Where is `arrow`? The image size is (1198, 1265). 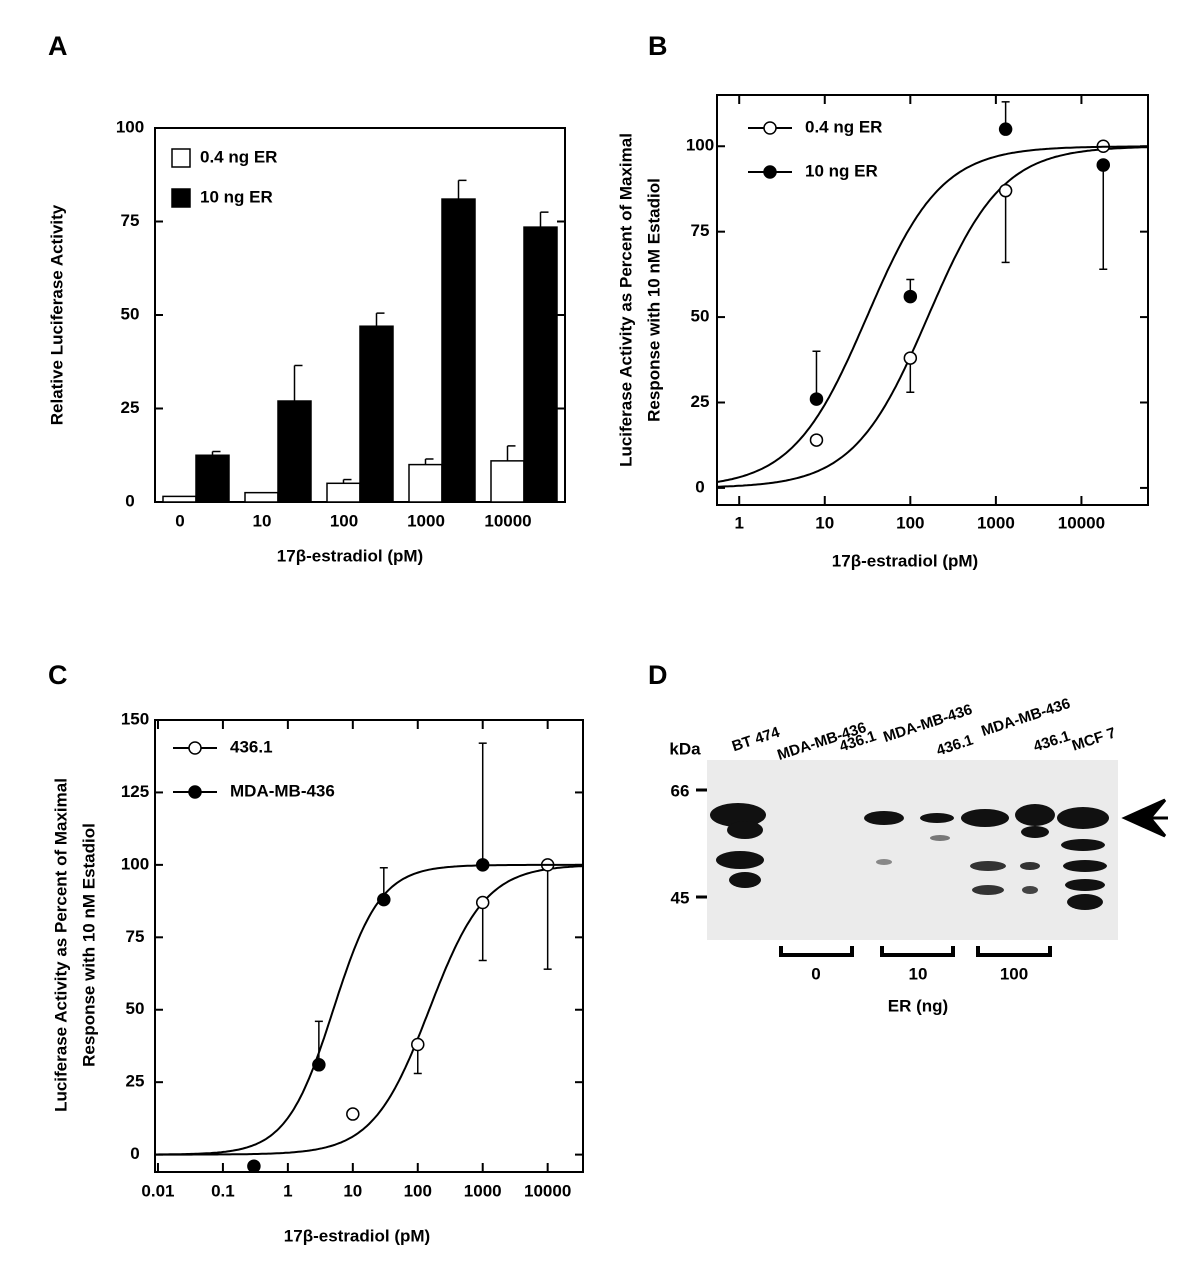
arrow is located at coordinates (1144, 818).